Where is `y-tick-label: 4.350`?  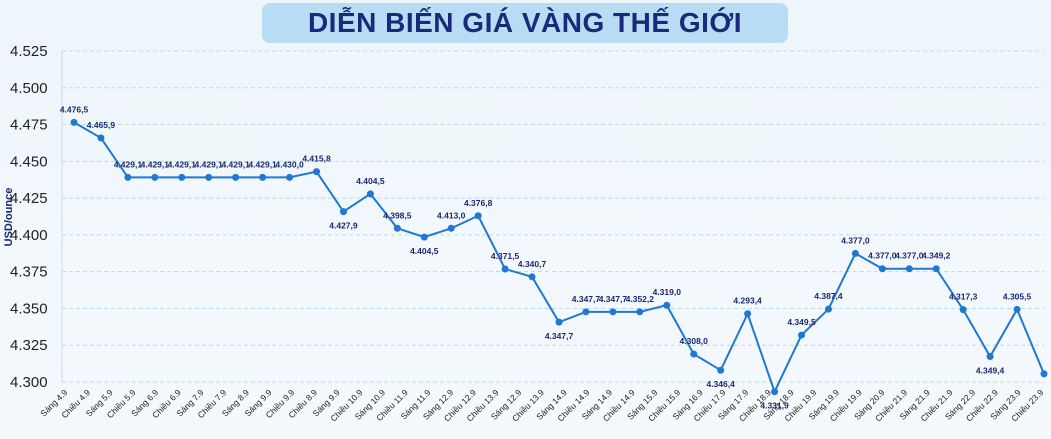
y-tick-label: 4.350 is located at coordinates (29, 308).